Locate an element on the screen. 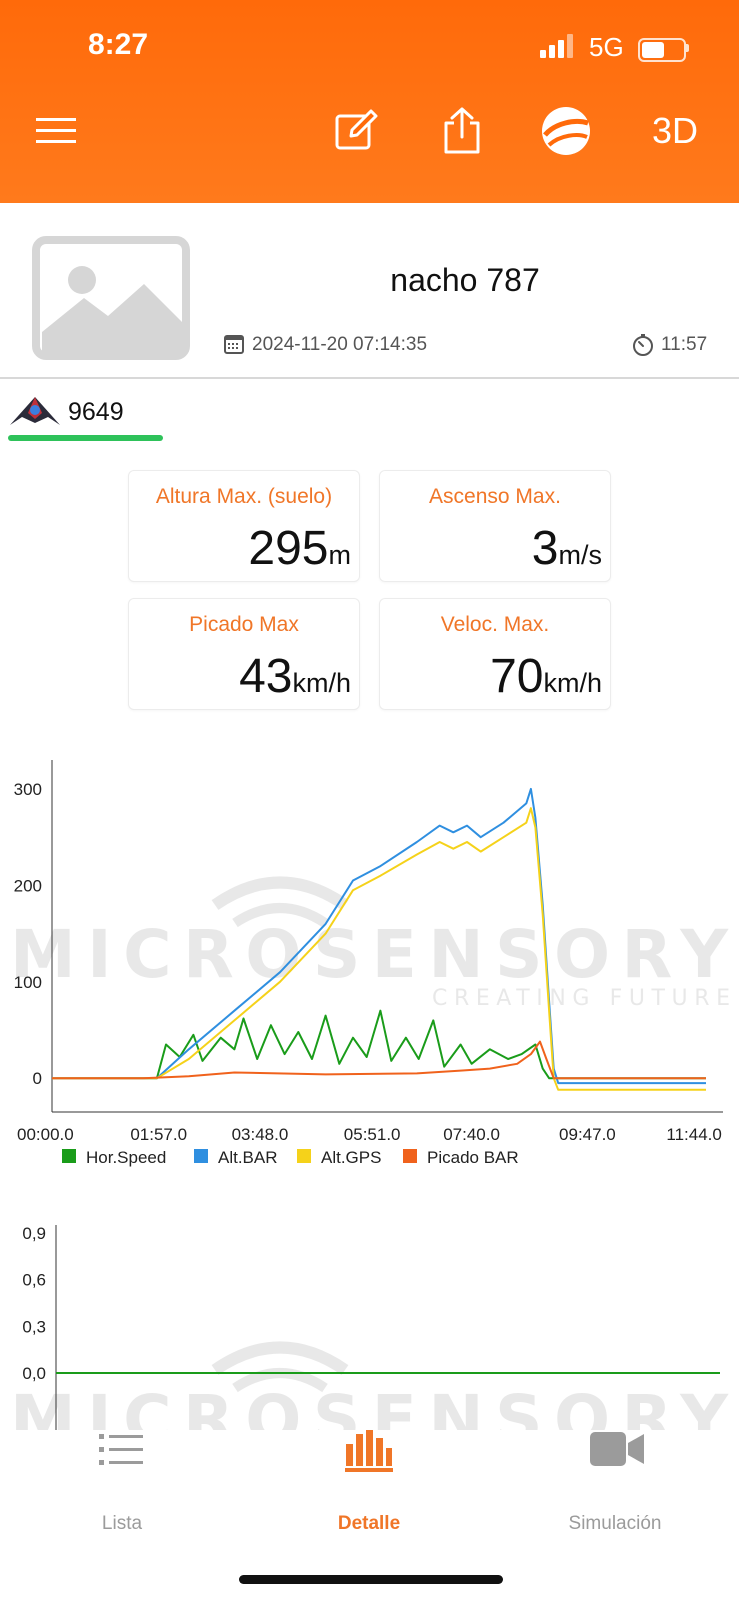 This screenshot has width=739, height=1600. y-tick-label: 200 is located at coordinates (28, 885).